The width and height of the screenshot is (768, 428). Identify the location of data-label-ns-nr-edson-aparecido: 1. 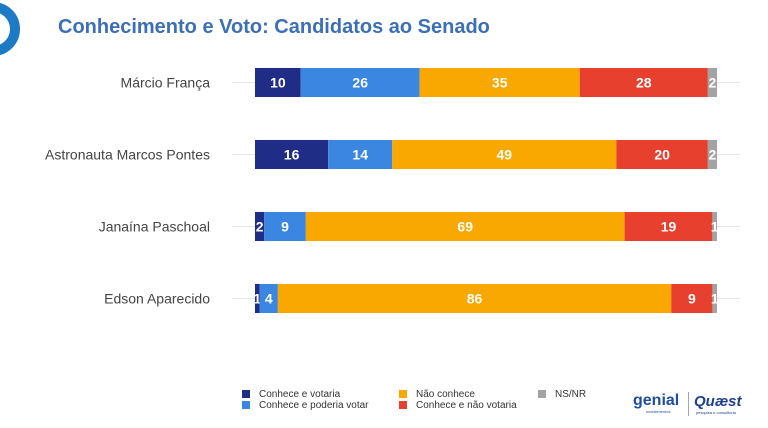
(715, 299).